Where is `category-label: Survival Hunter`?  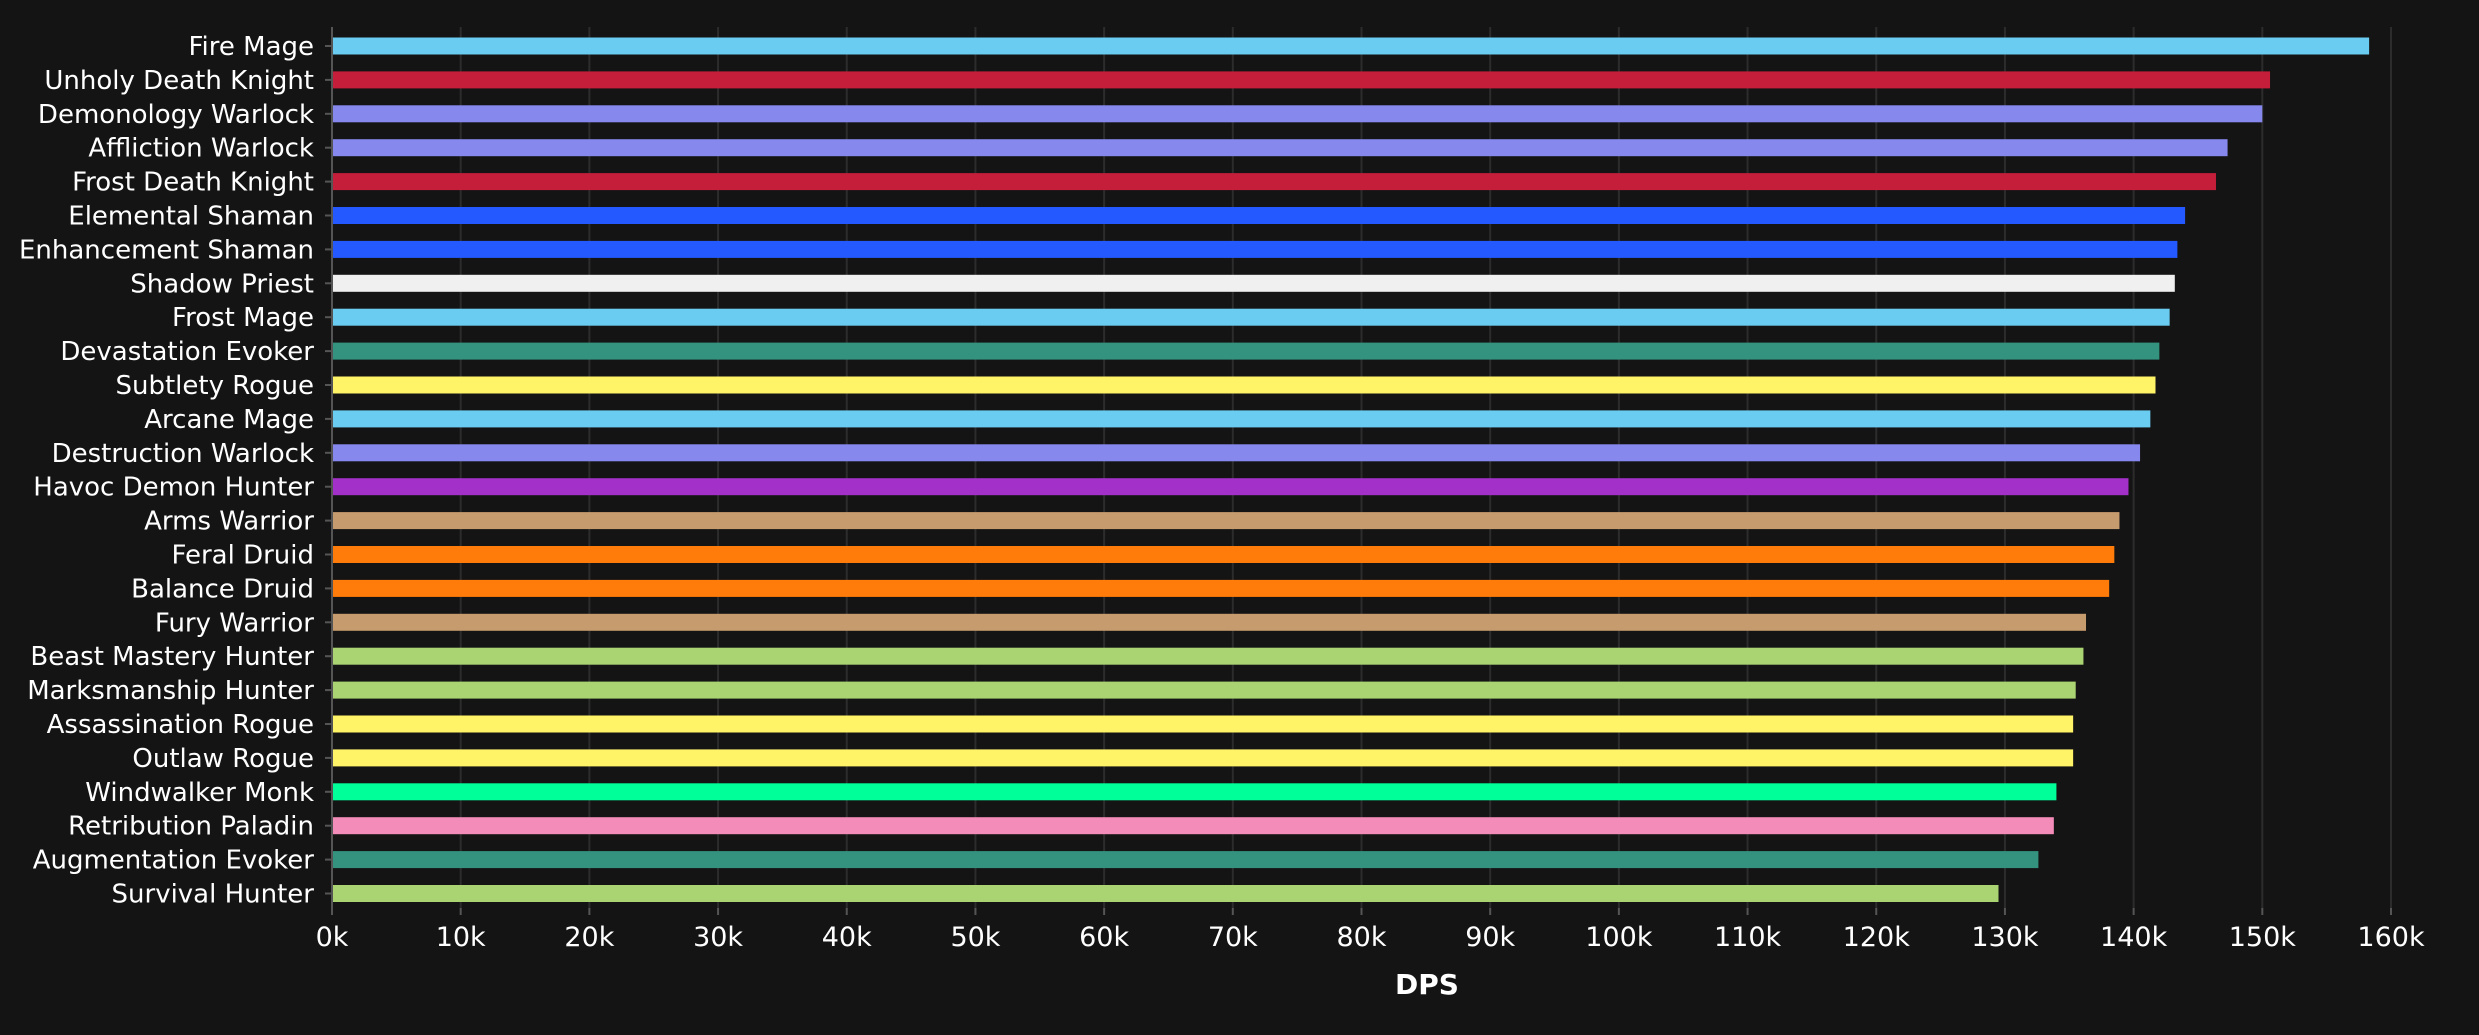 category-label: Survival Hunter is located at coordinates (213, 895).